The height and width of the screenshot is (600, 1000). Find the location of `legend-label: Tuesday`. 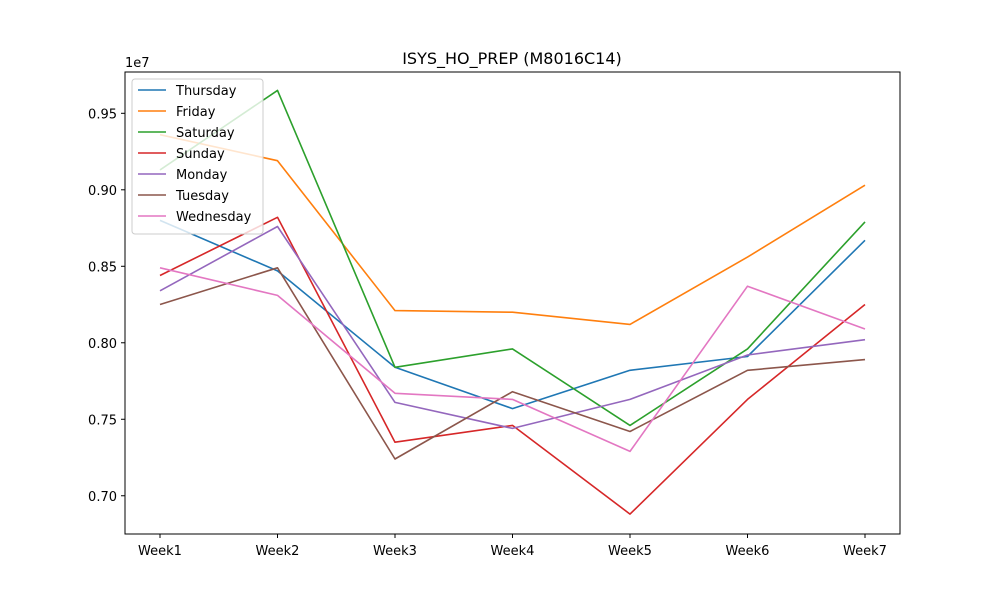

legend-label: Tuesday is located at coordinates (202, 196).